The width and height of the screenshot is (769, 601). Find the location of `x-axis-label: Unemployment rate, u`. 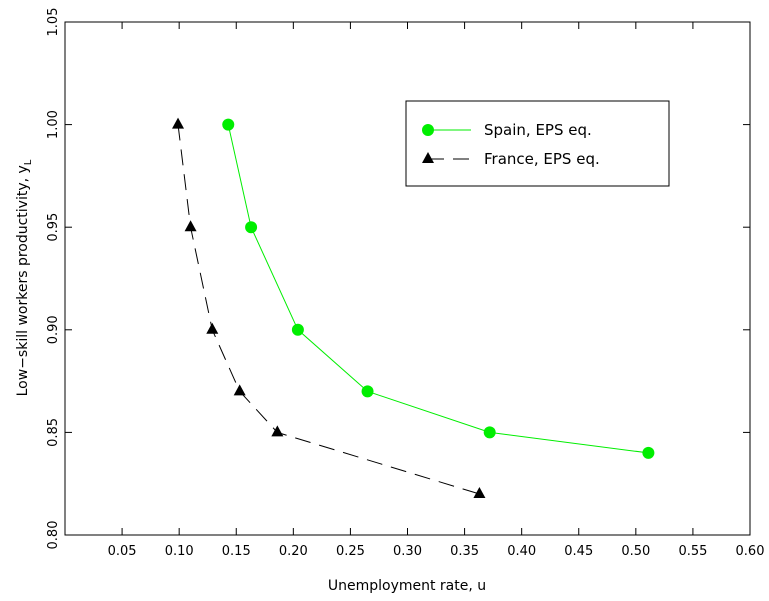

x-axis-label: Unemployment rate, u is located at coordinates (407, 586).